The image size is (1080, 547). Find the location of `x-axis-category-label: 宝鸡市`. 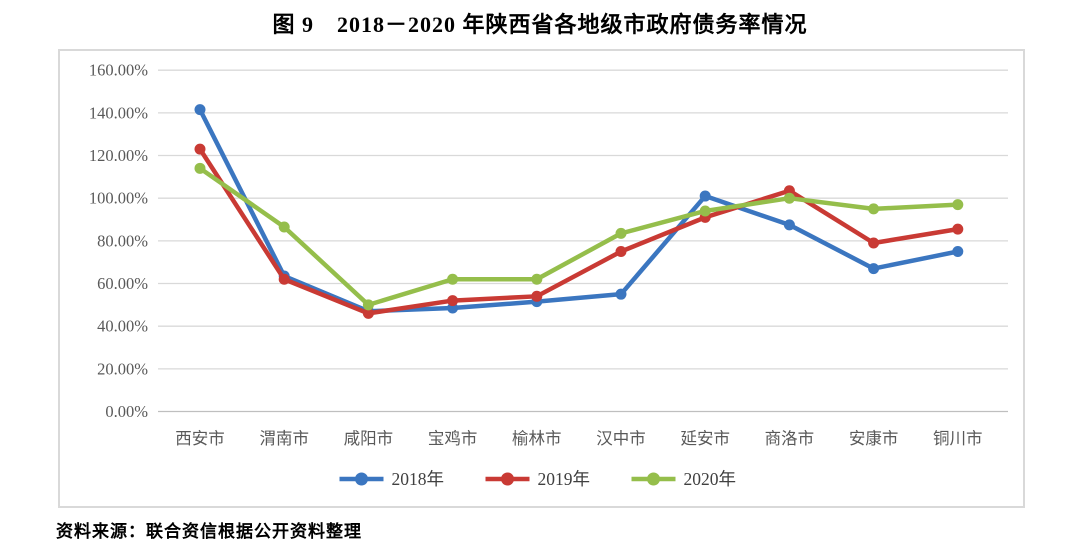

x-axis-category-label: 宝鸡市 is located at coordinates (453, 438).